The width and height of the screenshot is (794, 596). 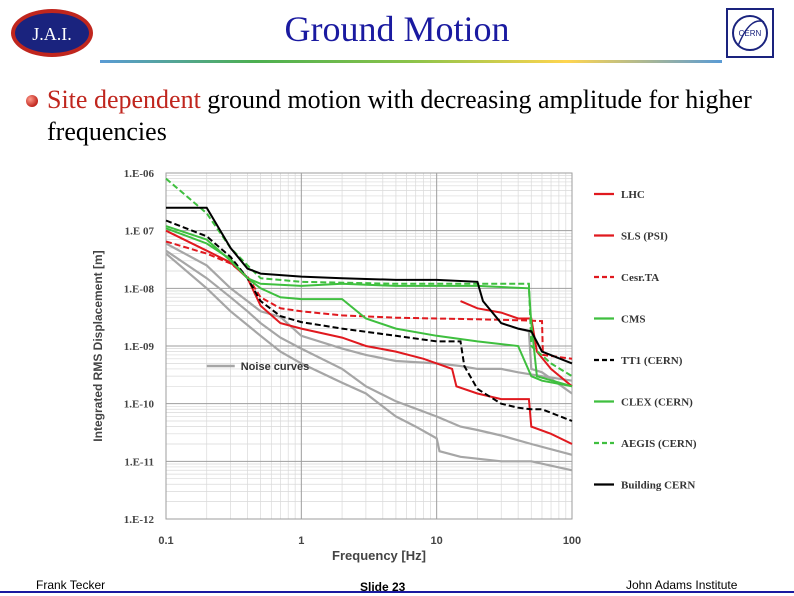 I want to click on y-tick-label: 1.E-09, so click(x=139, y=347).